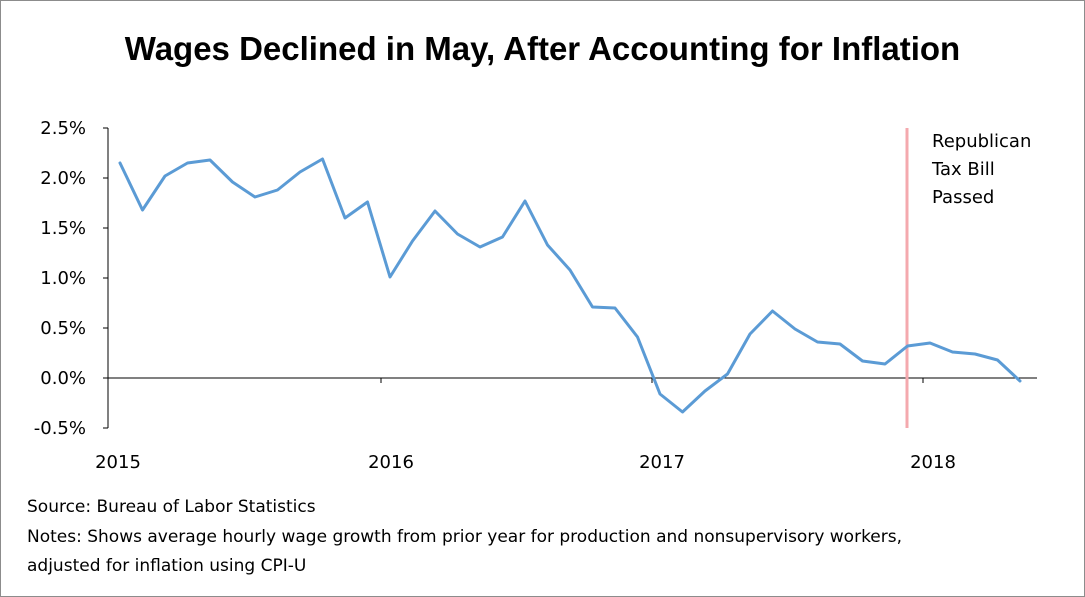 The image size is (1085, 597). I want to click on x-tick-label: 2018, so click(933, 462).